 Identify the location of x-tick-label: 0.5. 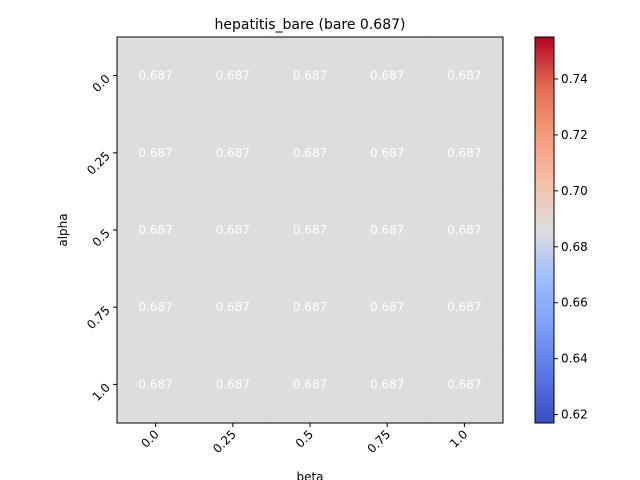
(304, 438).